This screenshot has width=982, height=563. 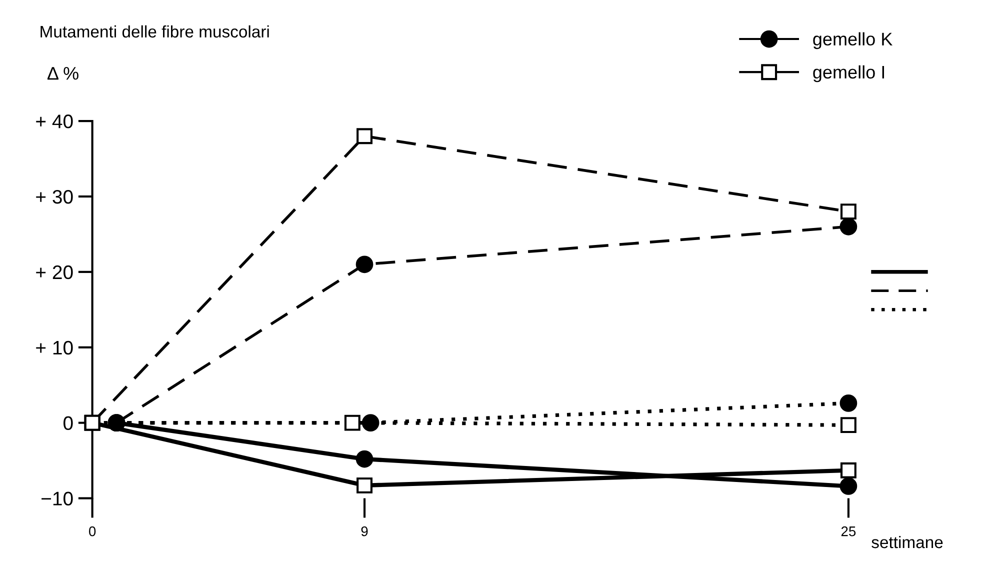 What do you see at coordinates (154, 31) in the screenshot?
I see `chart-title: Mutamenti delle fibre muscolari` at bounding box center [154, 31].